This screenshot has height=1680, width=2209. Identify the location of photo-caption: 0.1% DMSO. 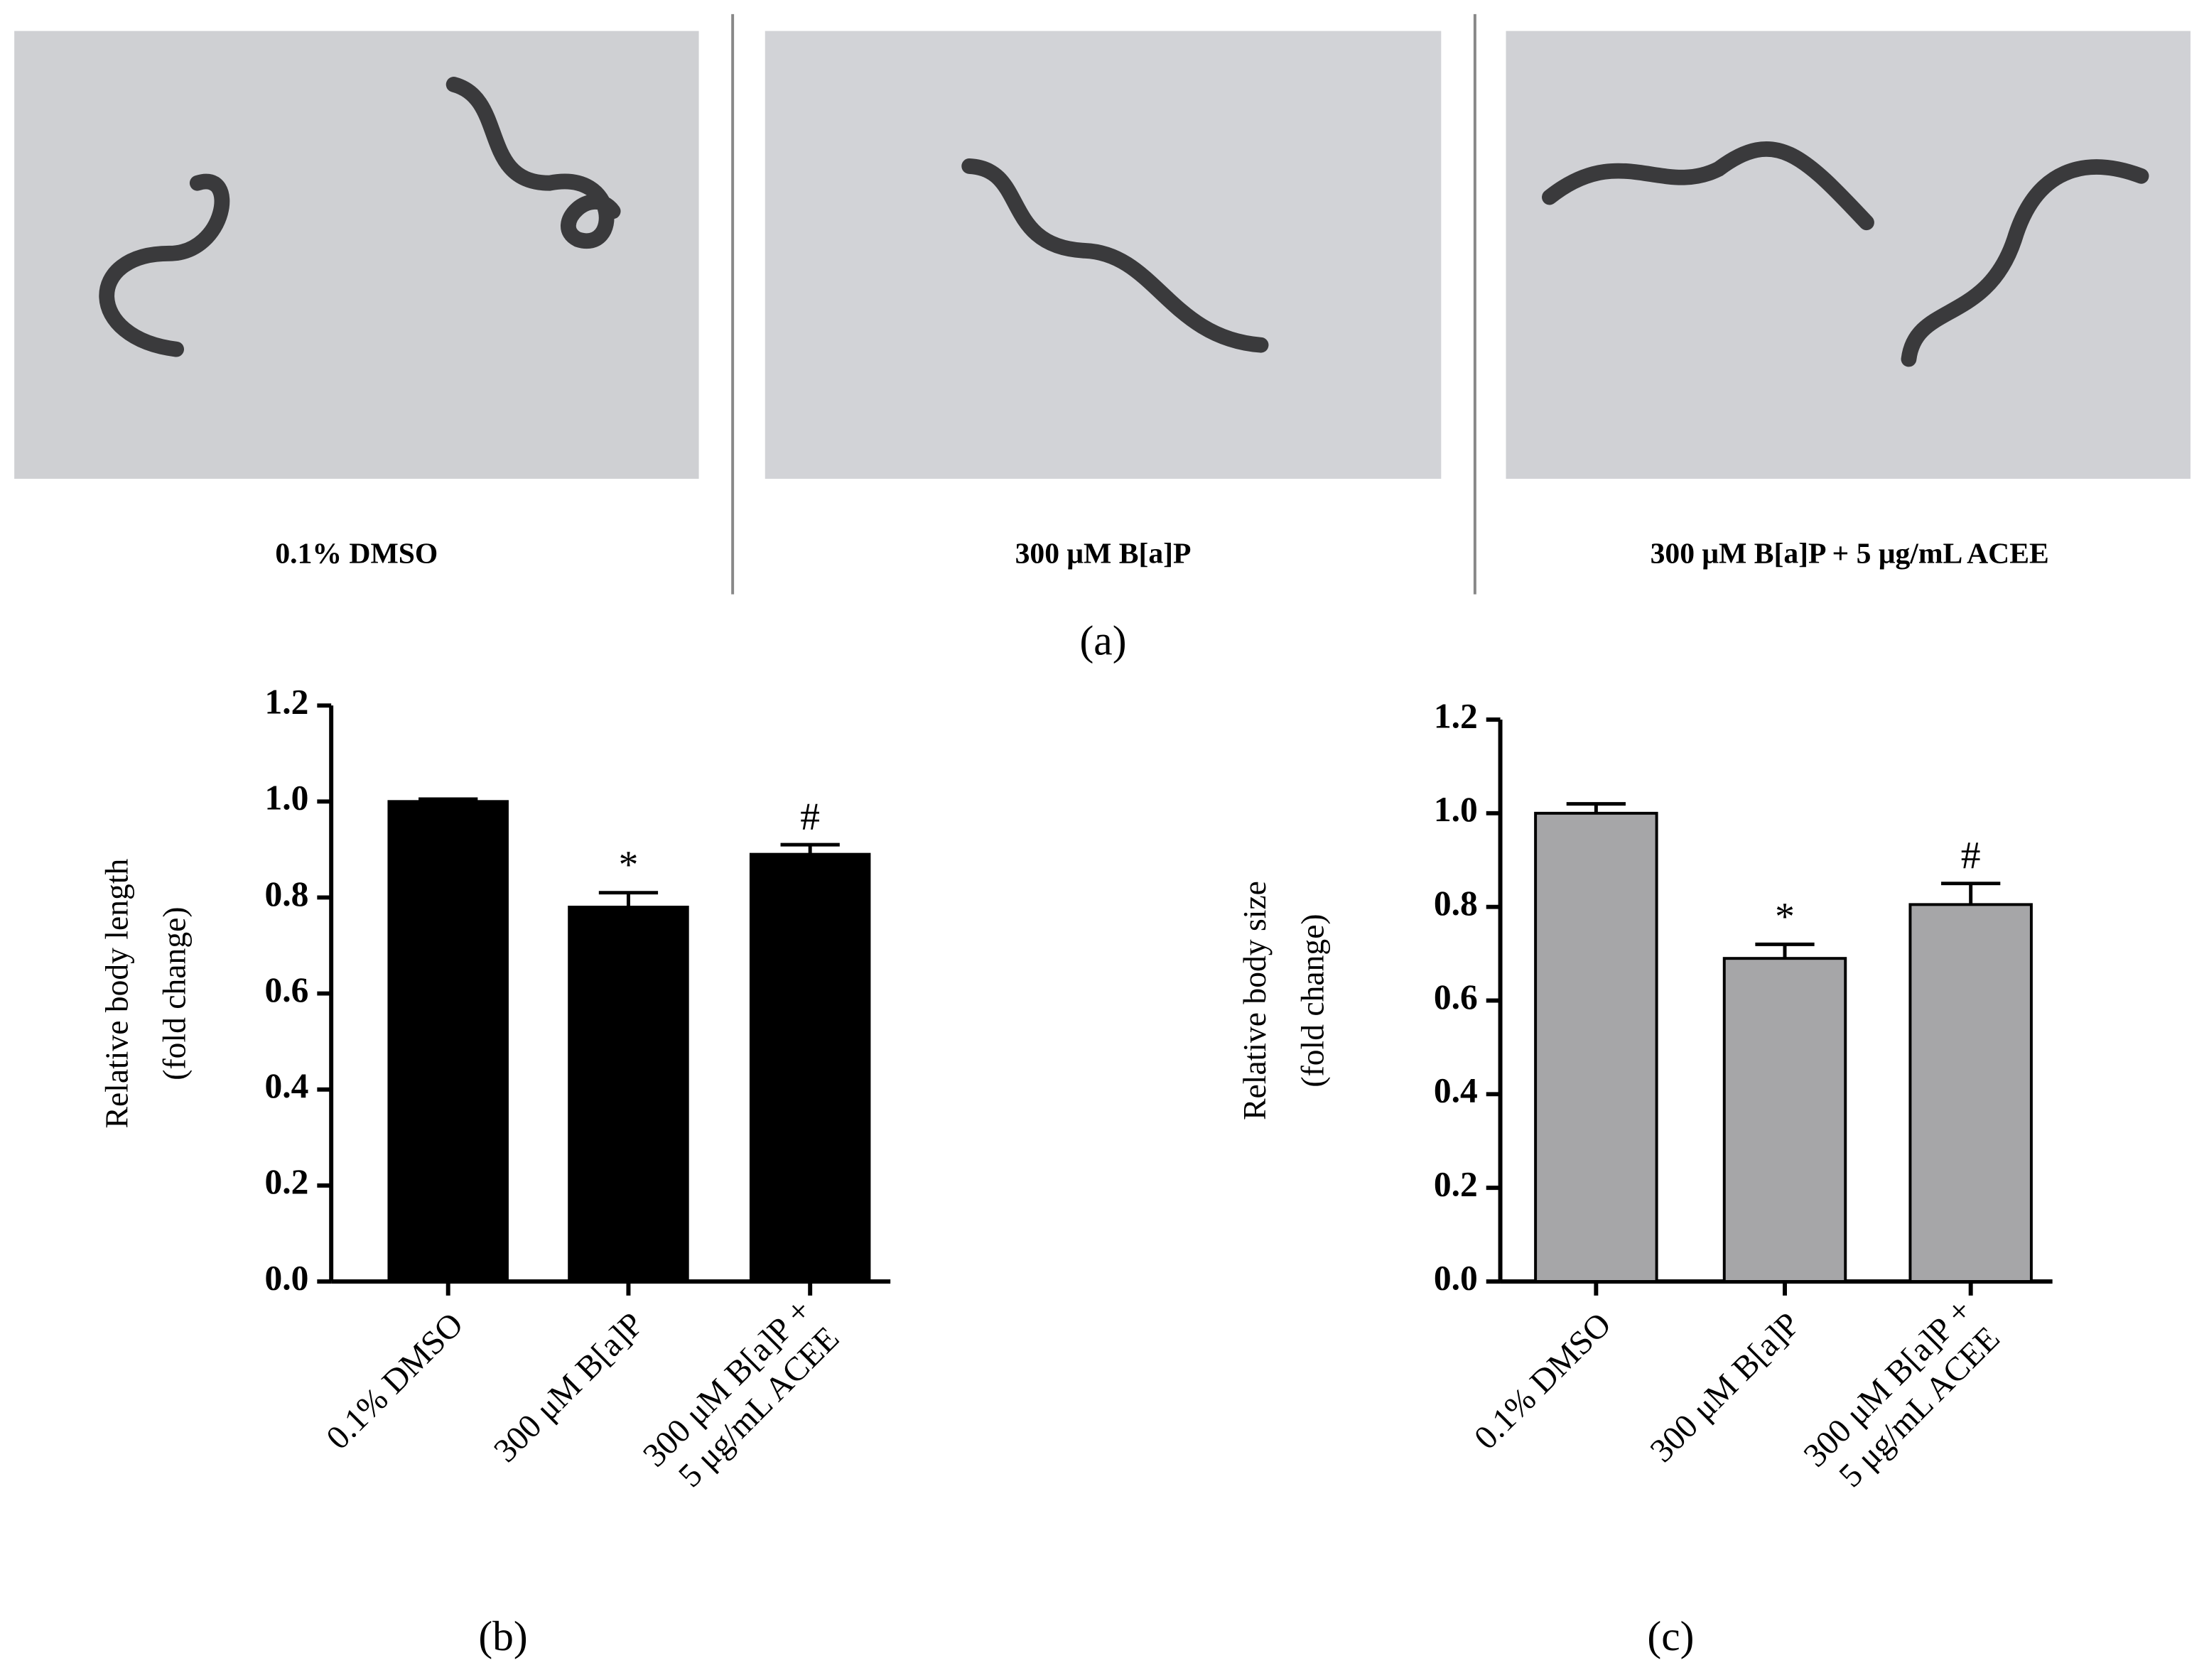
(356, 554).